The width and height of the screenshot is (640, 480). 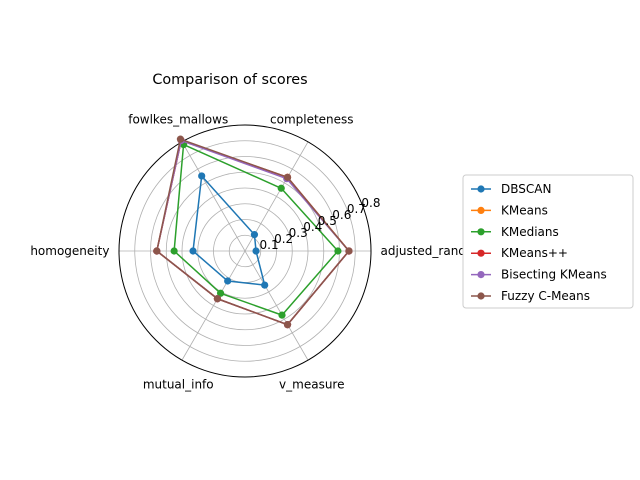 I want to click on chart-title: Comparison of scores, so click(x=229, y=80).